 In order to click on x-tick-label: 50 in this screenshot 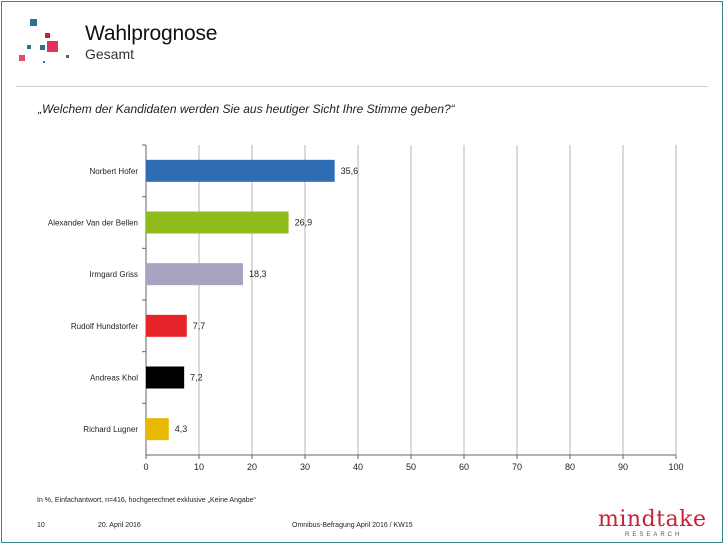, I will do `click(411, 467)`.